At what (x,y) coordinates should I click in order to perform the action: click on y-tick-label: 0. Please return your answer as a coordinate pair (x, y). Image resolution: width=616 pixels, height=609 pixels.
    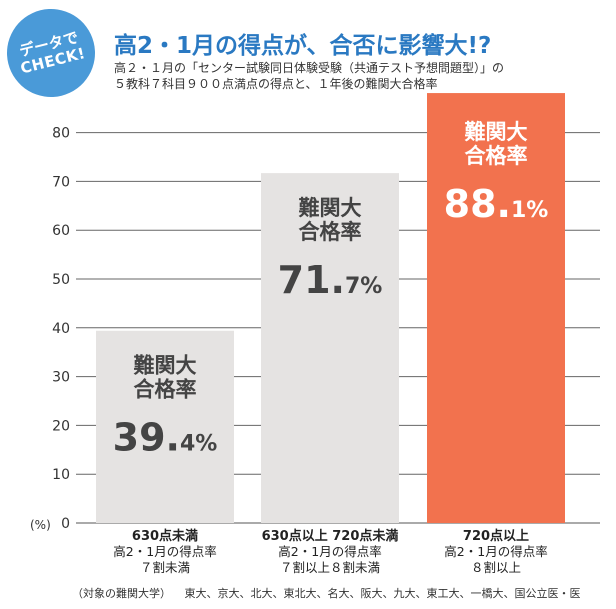
    Looking at the image, I should click on (65, 524).